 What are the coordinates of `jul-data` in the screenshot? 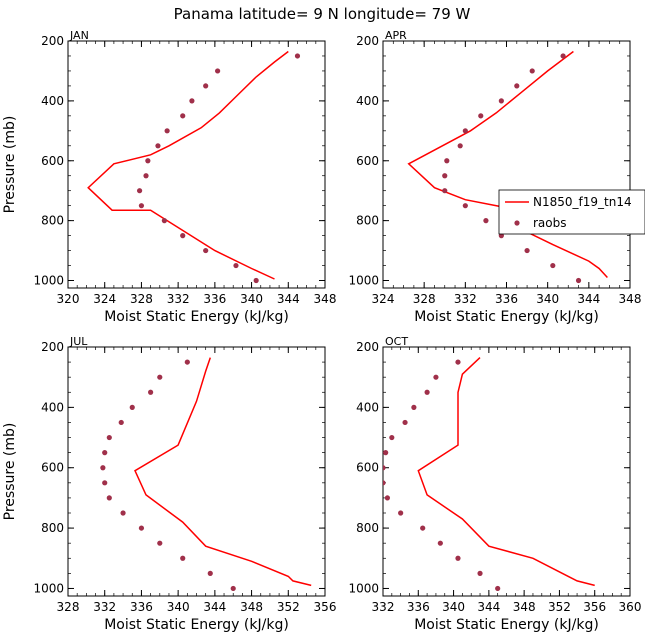 It's located at (206, 474).